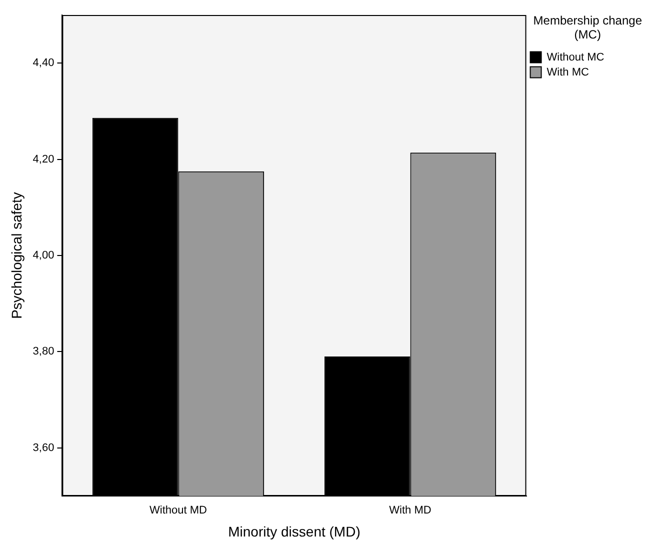 The width and height of the screenshot is (651, 550). What do you see at coordinates (43, 352) in the screenshot?
I see `y-tick-label: 3,80` at bounding box center [43, 352].